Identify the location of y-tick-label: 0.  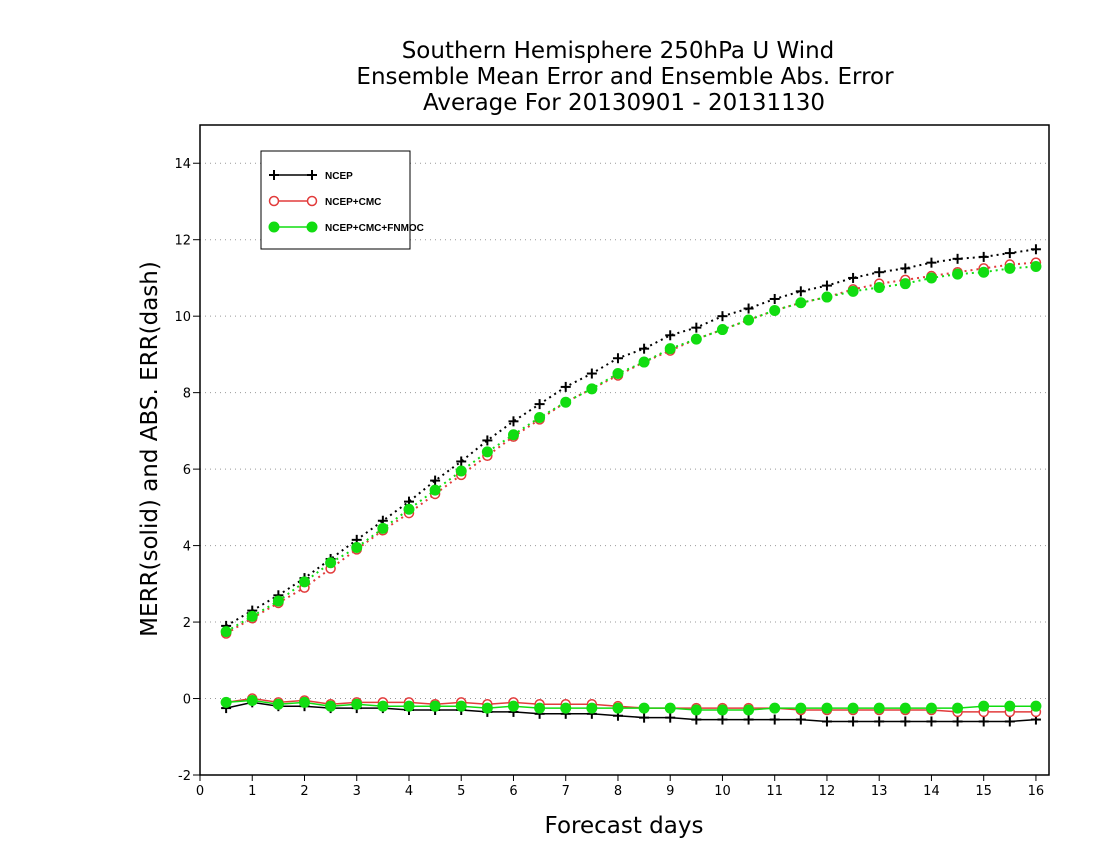
(187, 700).